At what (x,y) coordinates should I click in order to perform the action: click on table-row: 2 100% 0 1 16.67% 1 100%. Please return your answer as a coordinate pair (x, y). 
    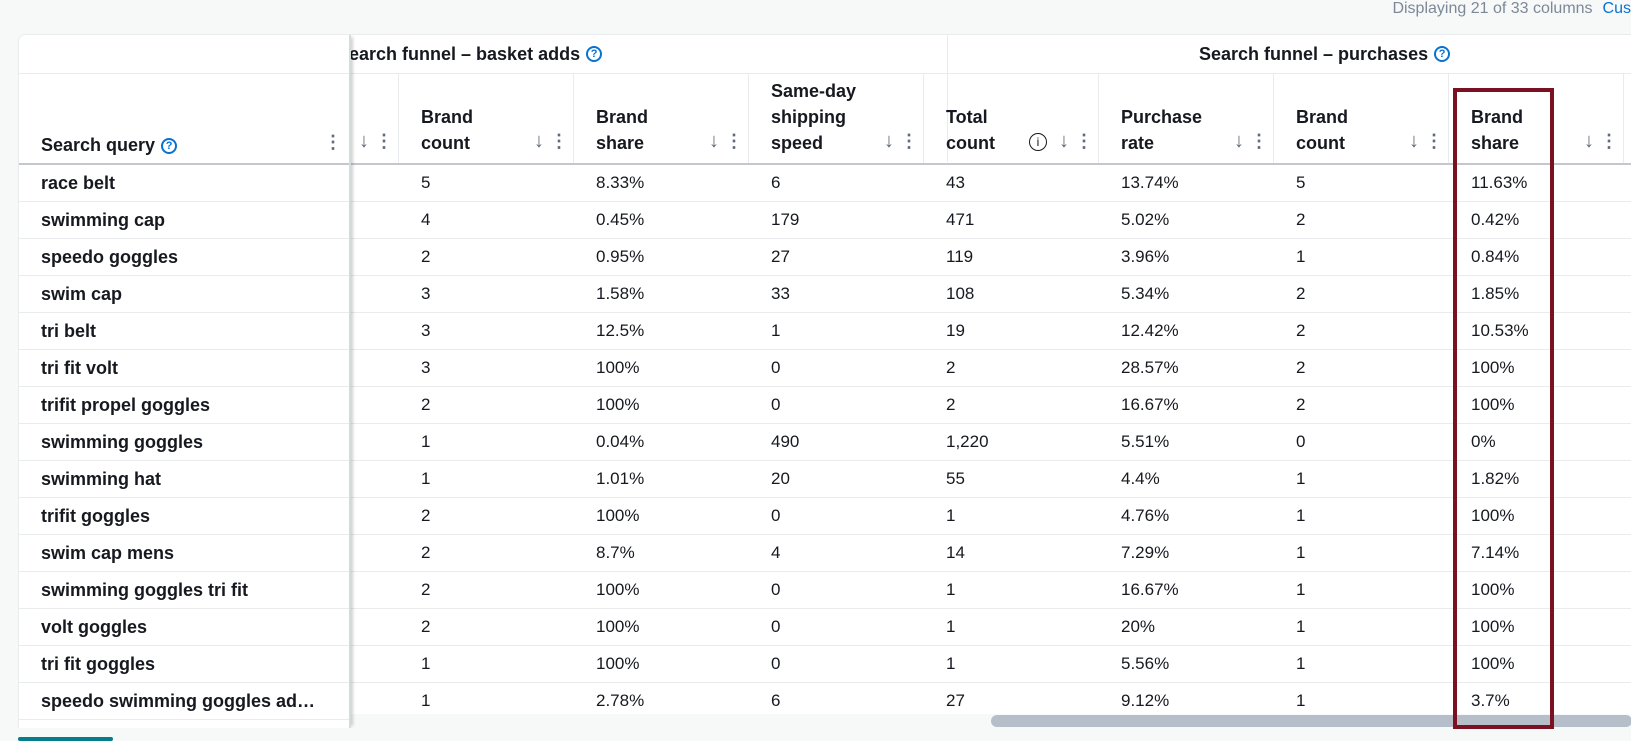
    Looking at the image, I should click on (990, 590).